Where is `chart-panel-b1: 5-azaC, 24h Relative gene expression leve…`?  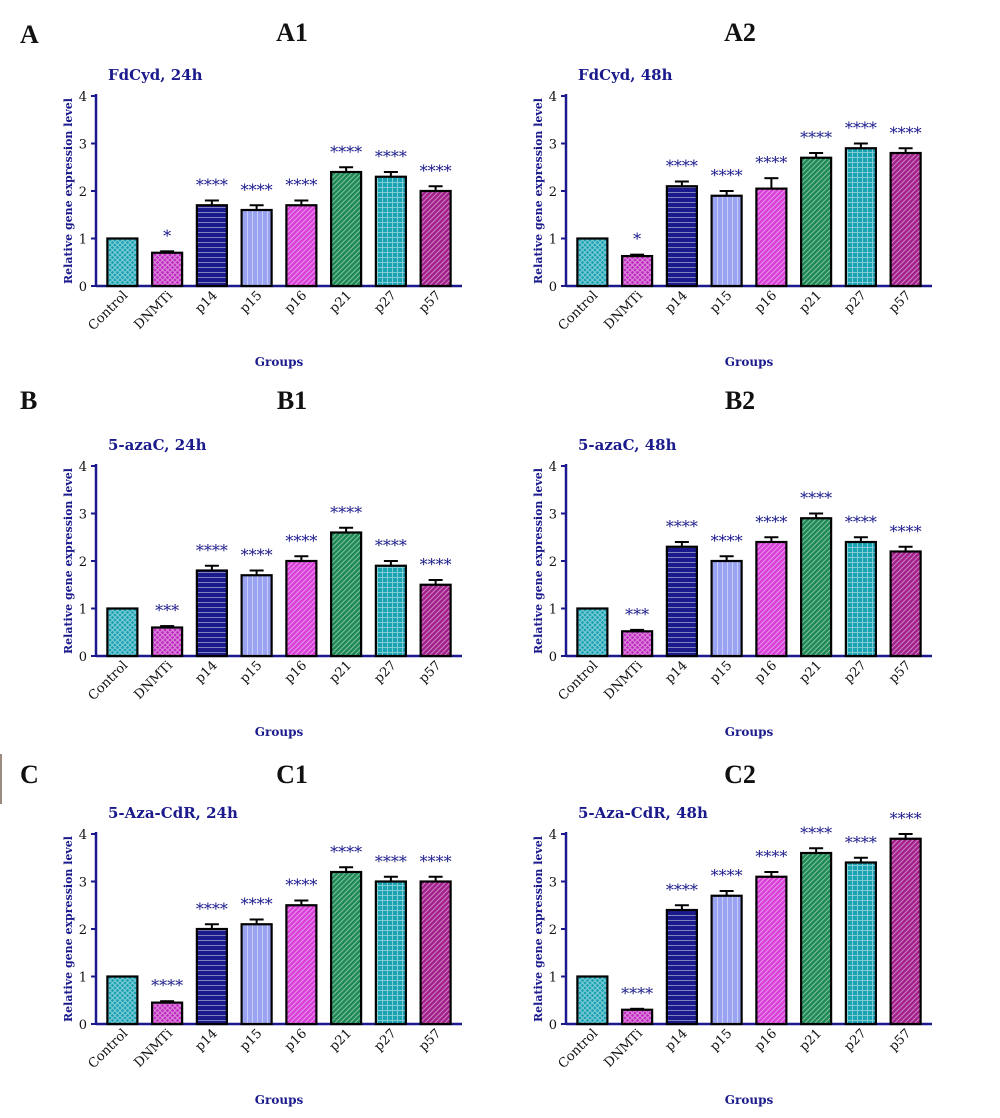
chart-panel-b1: 5-azaC, 24h Relative gene expression leve… is located at coordinates (235, 590).